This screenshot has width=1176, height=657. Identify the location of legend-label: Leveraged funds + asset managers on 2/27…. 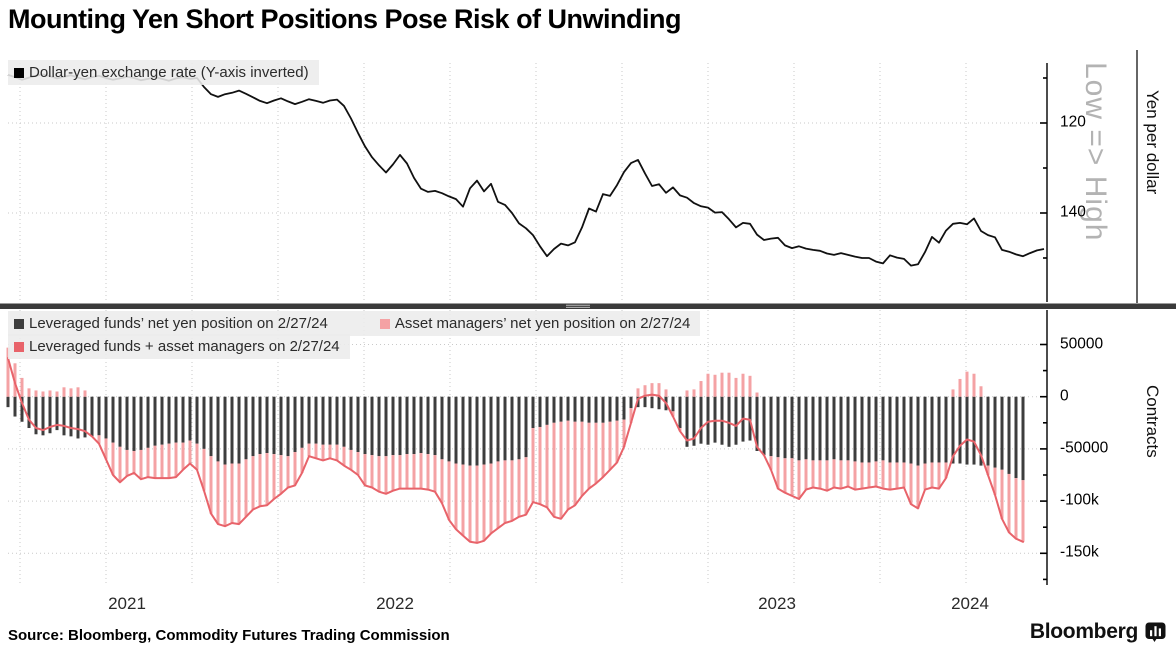
(184, 346).